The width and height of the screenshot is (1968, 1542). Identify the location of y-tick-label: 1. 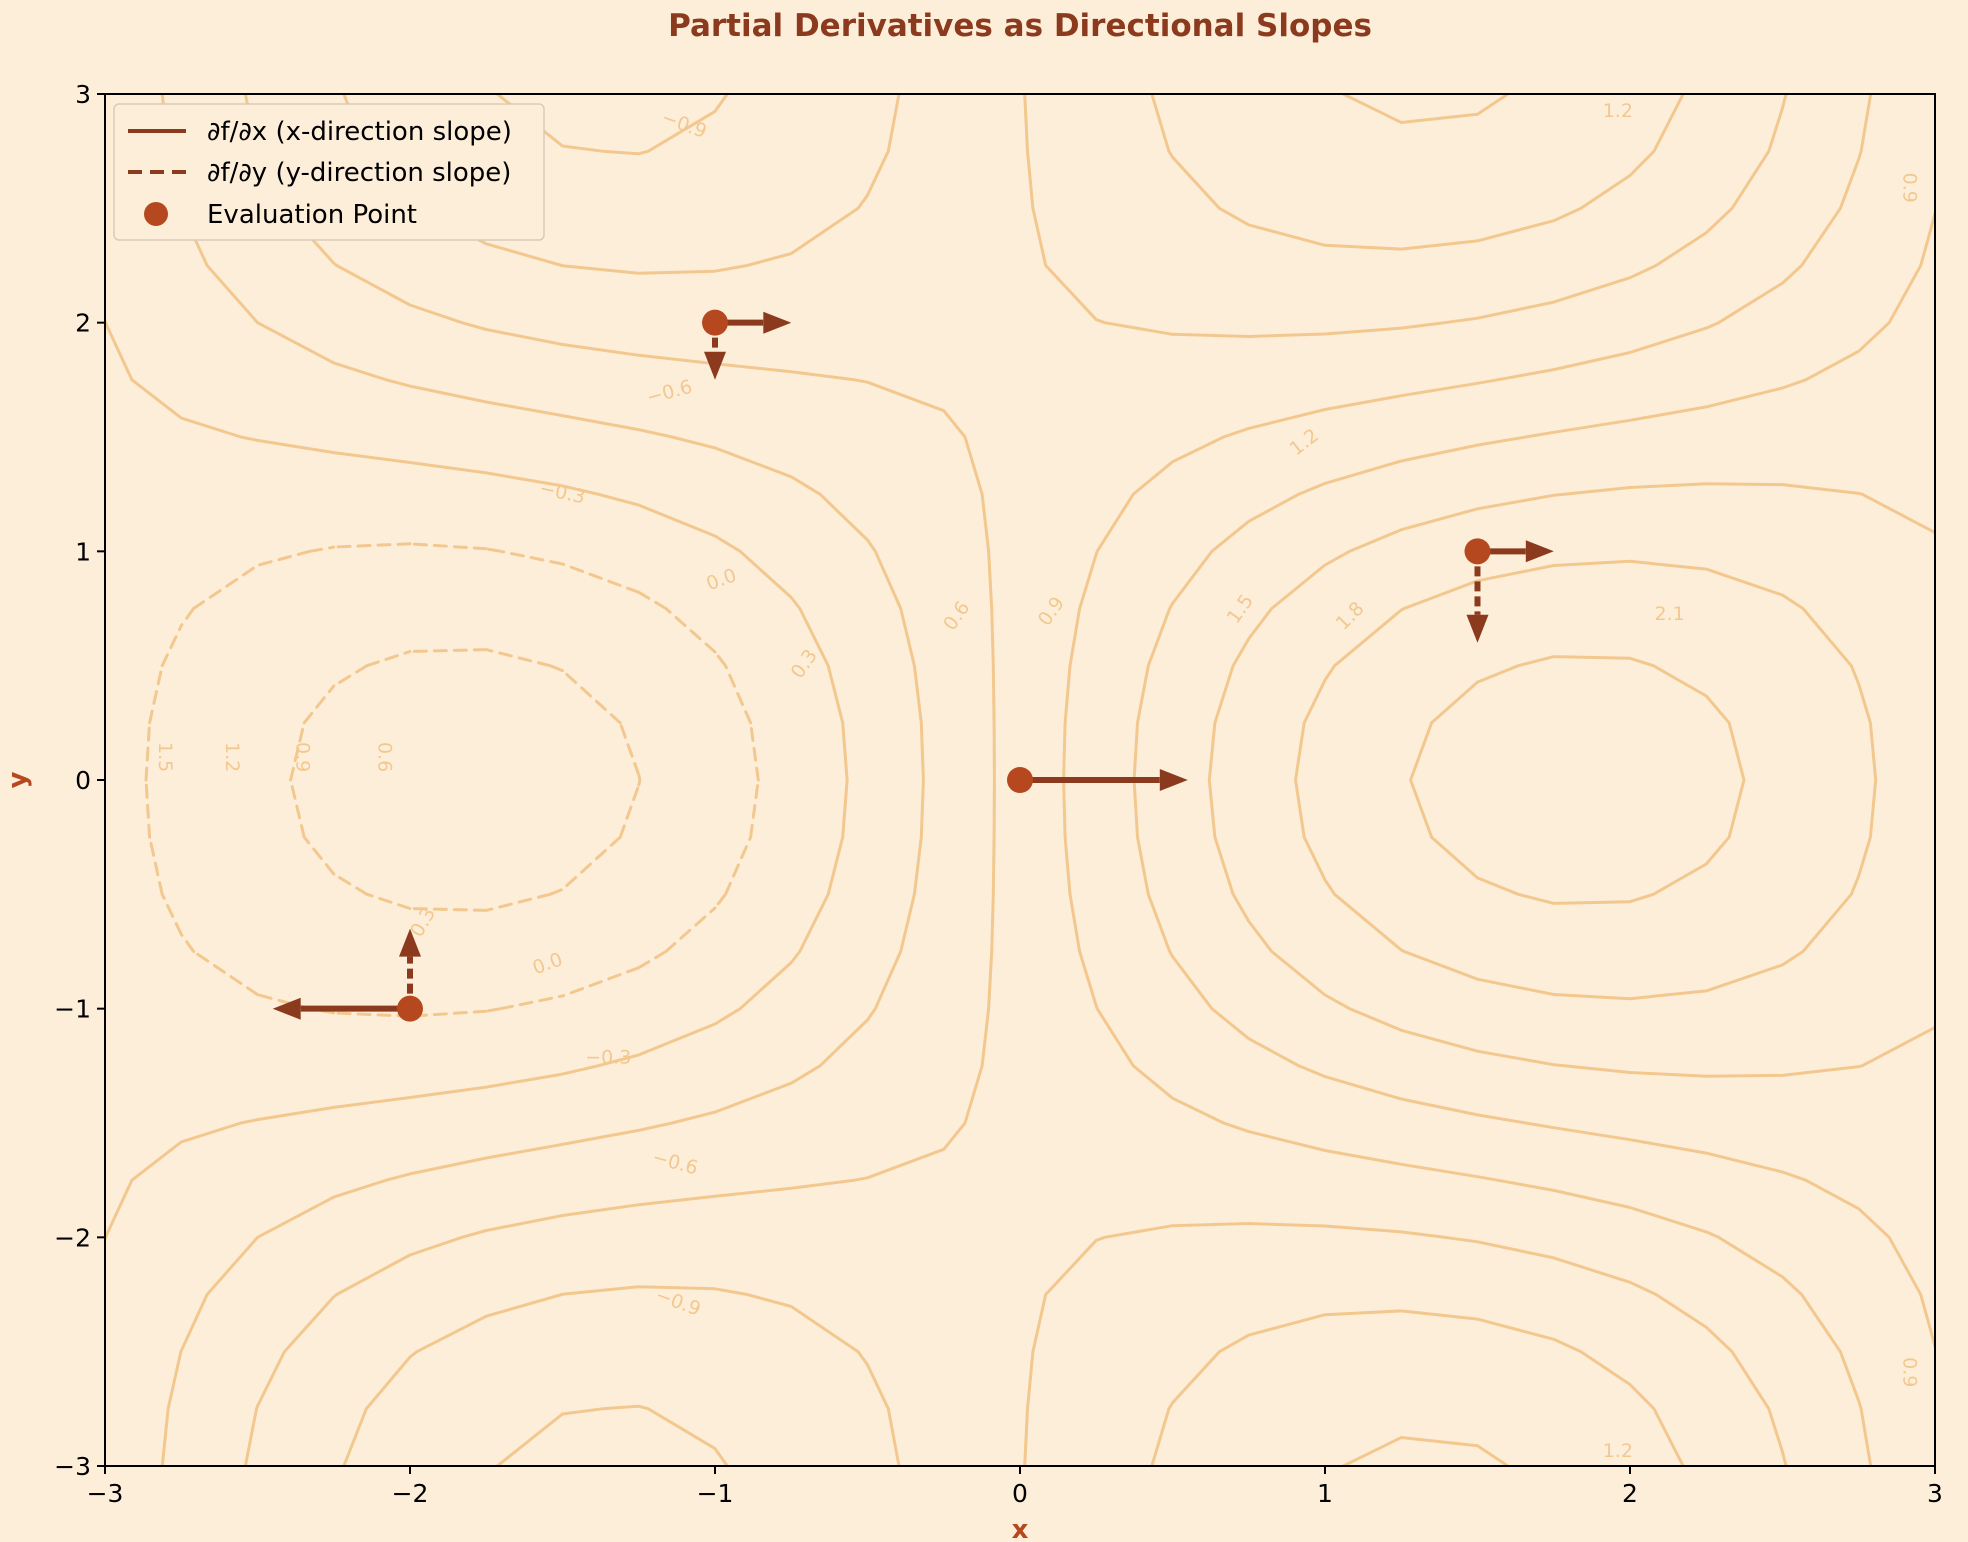
(83, 551).